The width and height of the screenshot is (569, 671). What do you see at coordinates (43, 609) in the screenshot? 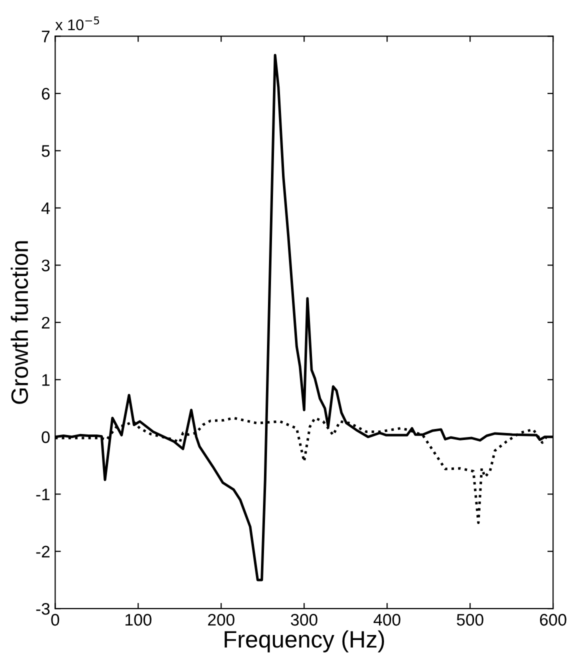
I see `y-tick-label: -3` at bounding box center [43, 609].